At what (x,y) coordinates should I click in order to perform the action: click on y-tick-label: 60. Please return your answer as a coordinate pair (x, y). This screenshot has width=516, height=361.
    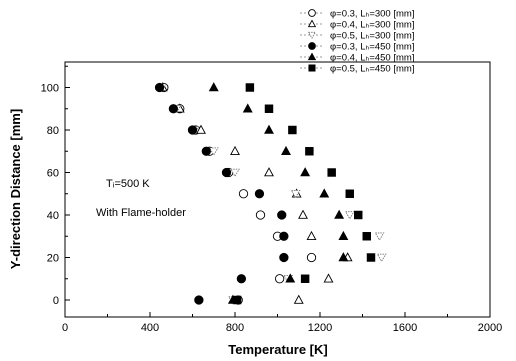
    Looking at the image, I should click on (53, 174).